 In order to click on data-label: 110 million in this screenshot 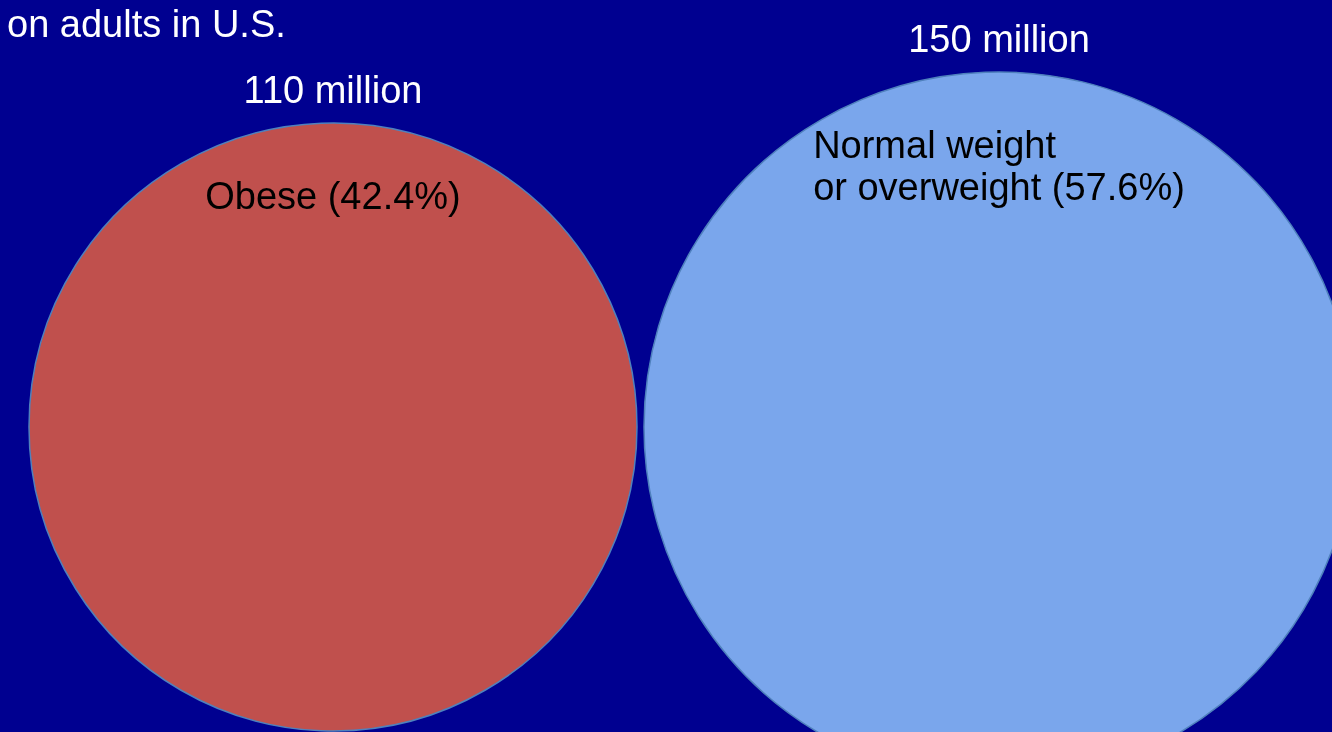, I will do `click(333, 90)`.